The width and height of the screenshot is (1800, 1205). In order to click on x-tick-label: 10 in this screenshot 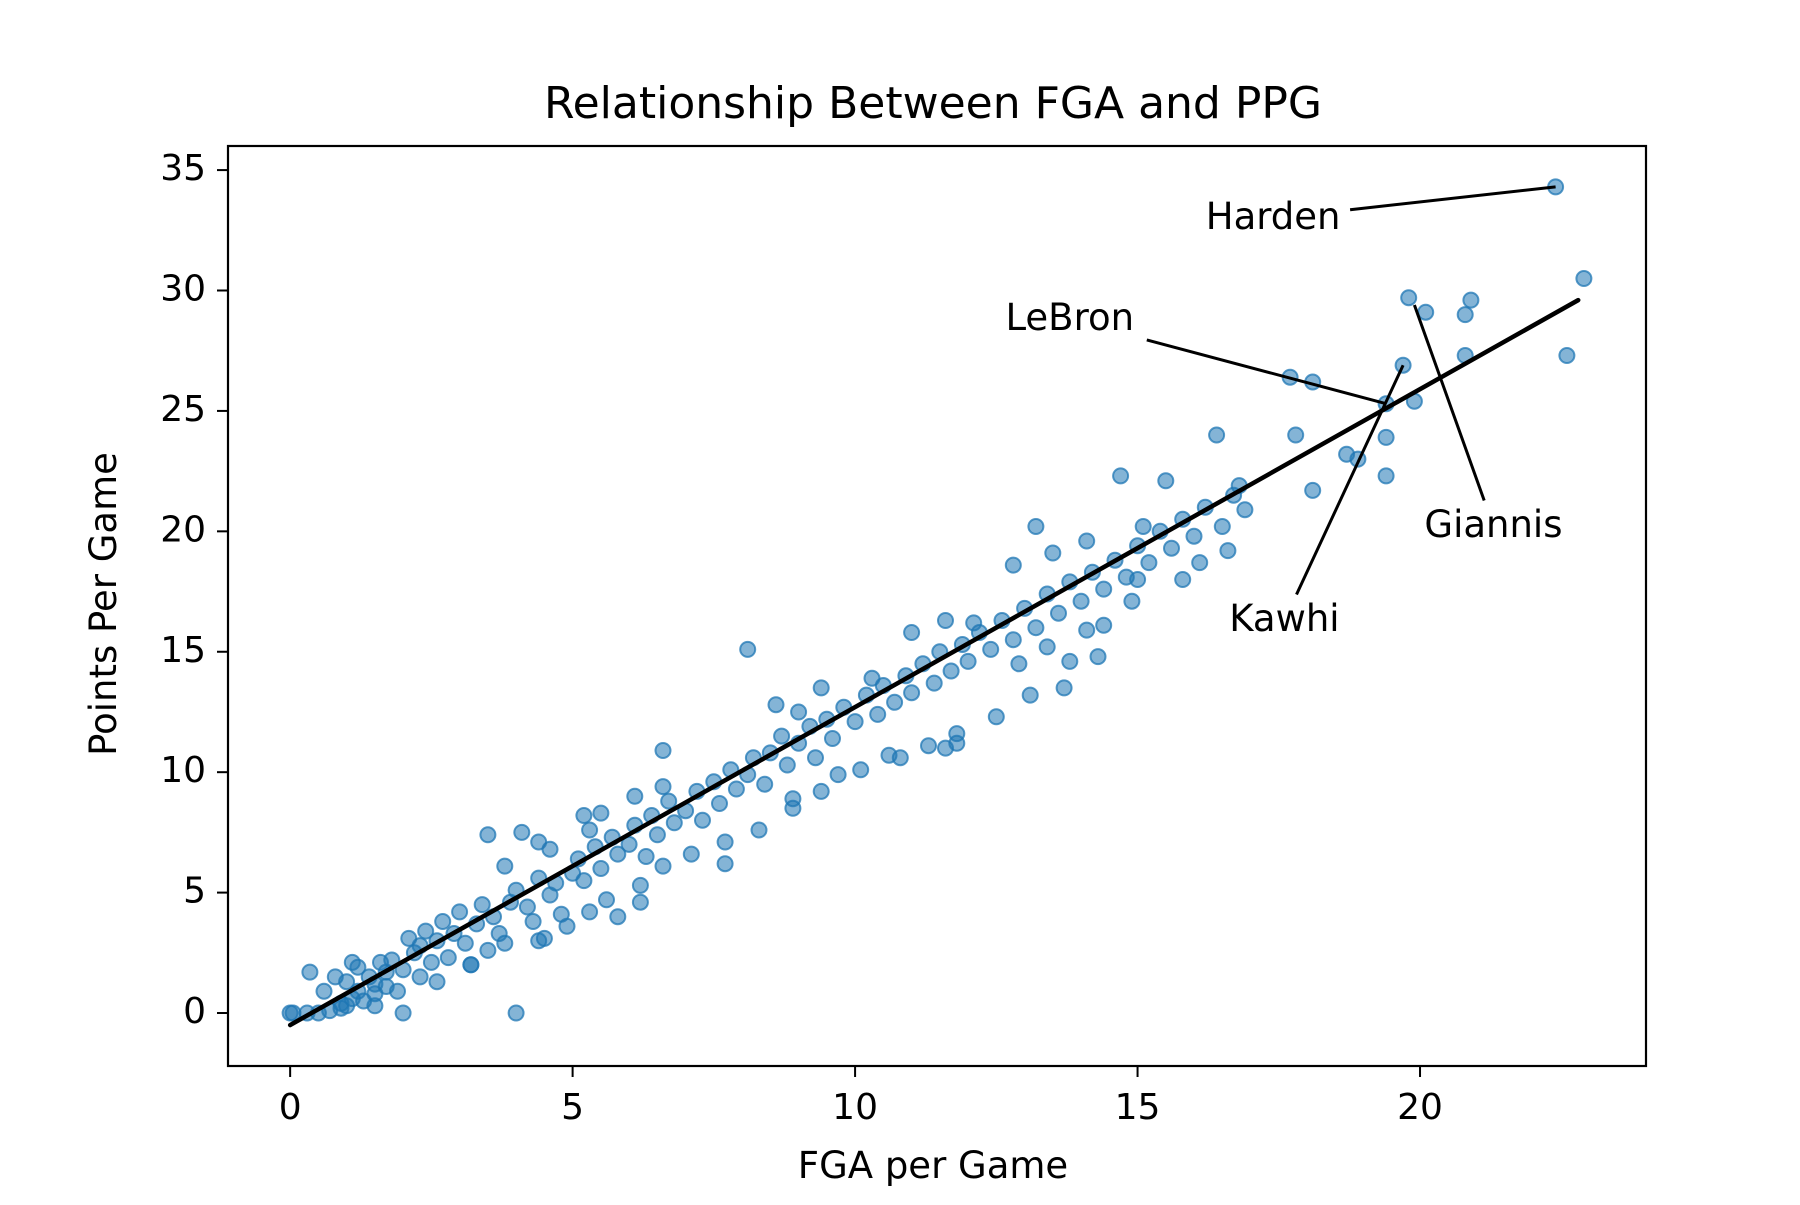, I will do `click(855, 1107)`.